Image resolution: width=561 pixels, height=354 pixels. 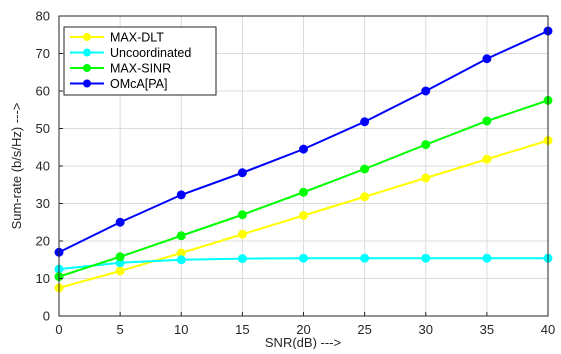 What do you see at coordinates (181, 329) in the screenshot?
I see `x-tick-label: 10` at bounding box center [181, 329].